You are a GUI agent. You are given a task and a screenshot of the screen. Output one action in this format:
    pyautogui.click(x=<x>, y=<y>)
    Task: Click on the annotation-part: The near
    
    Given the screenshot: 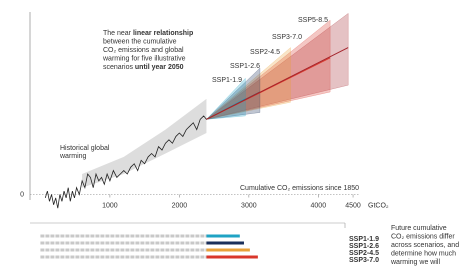 What is the action you would take?
    pyautogui.click(x=118, y=33)
    